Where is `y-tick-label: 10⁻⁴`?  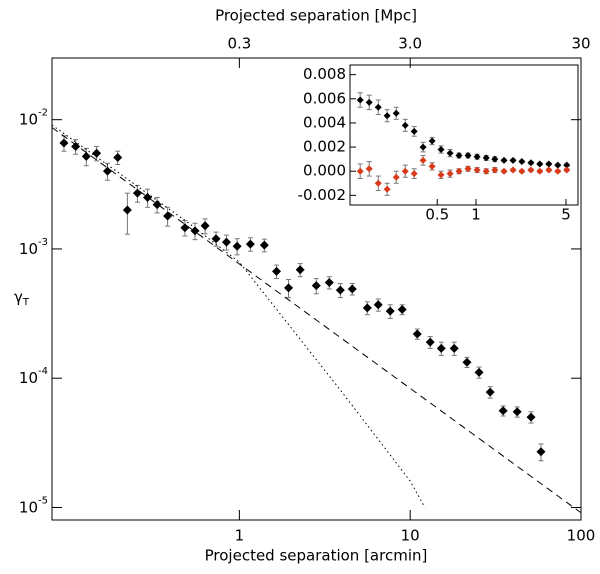 y-tick-label: 10⁻⁴ is located at coordinates (33, 376).